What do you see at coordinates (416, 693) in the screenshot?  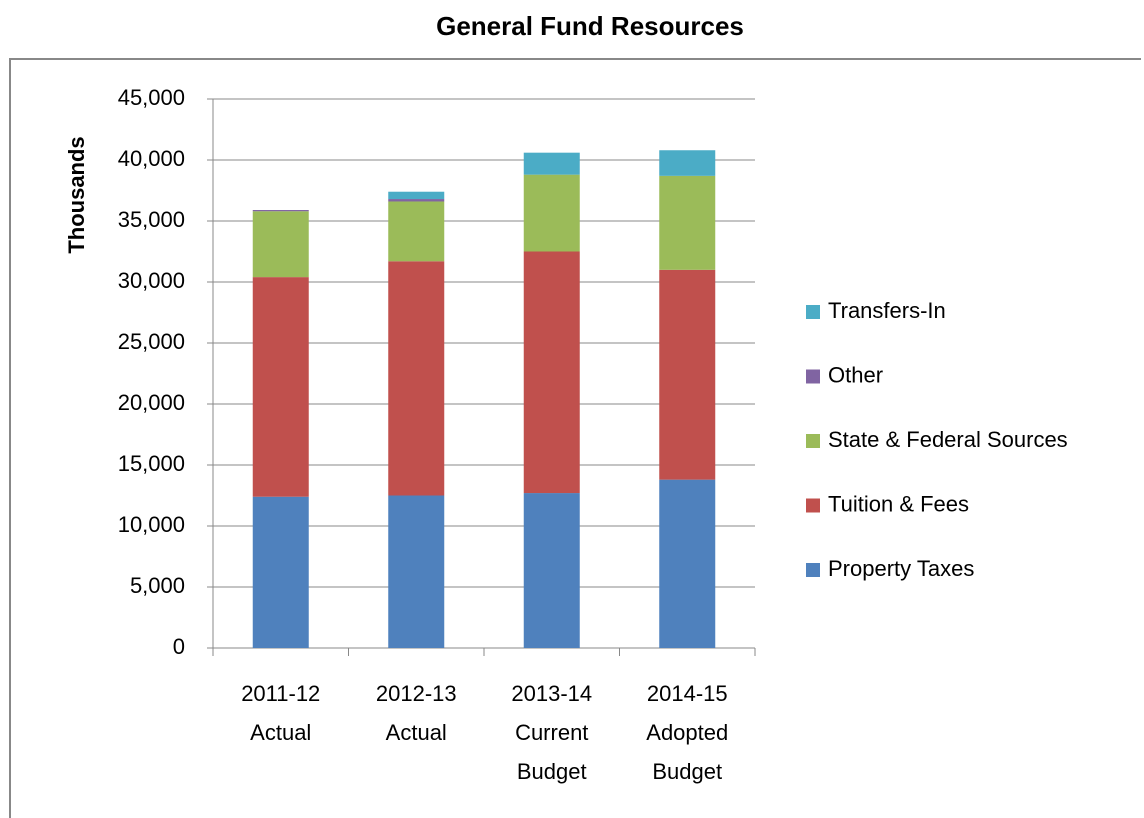 I see `x-tick-label: 2012-13` at bounding box center [416, 693].